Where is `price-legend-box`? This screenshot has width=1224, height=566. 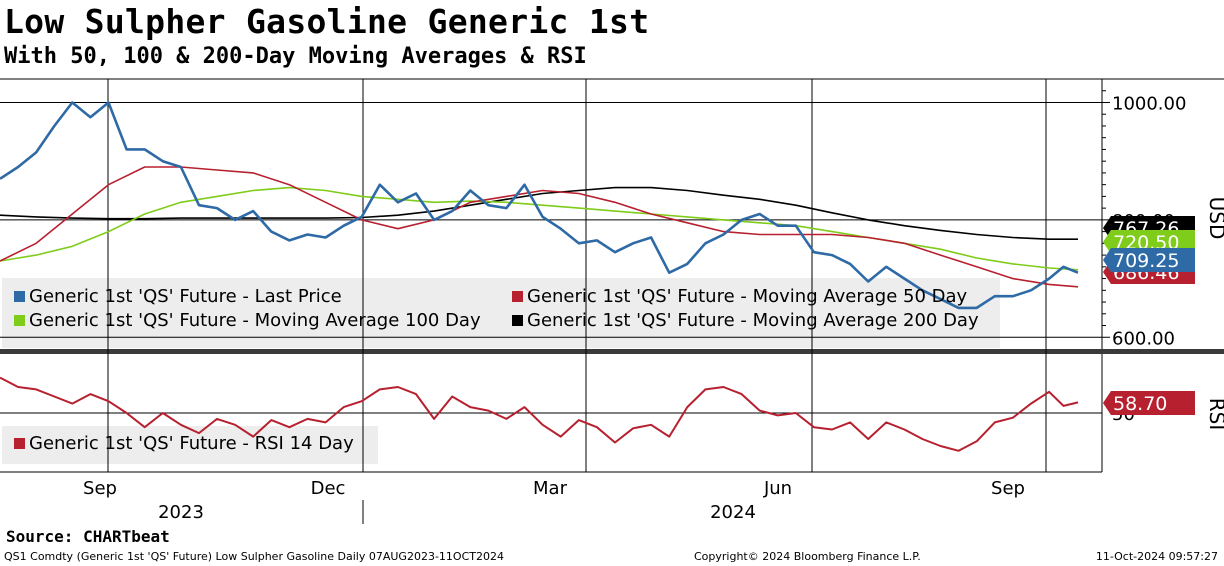
price-legend-box is located at coordinates (501, 313).